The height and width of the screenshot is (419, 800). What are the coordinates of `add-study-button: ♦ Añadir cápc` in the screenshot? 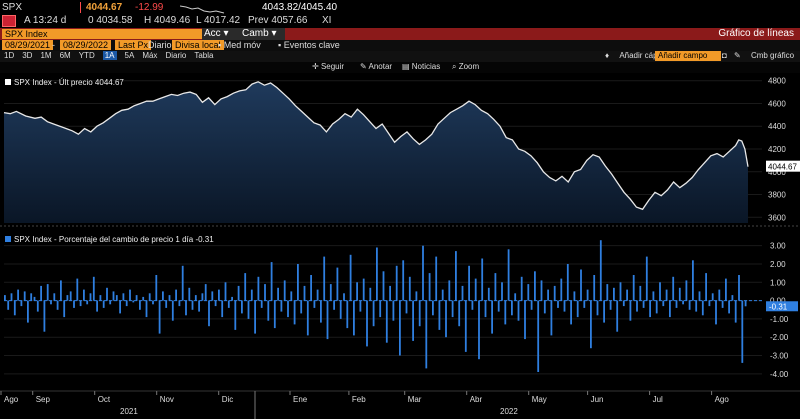 It's located at (637, 55).